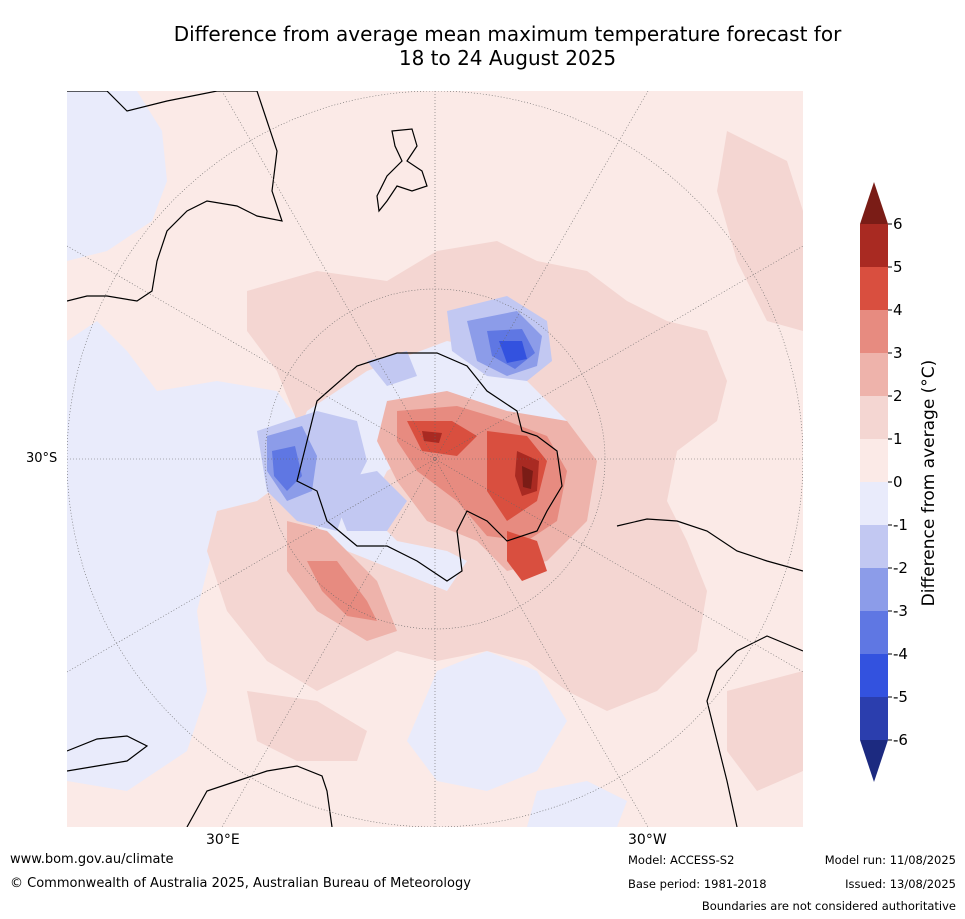 The image size is (965, 919). Describe the element at coordinates (402, 170) in the screenshot. I see `new-zealand-coastline` at that location.